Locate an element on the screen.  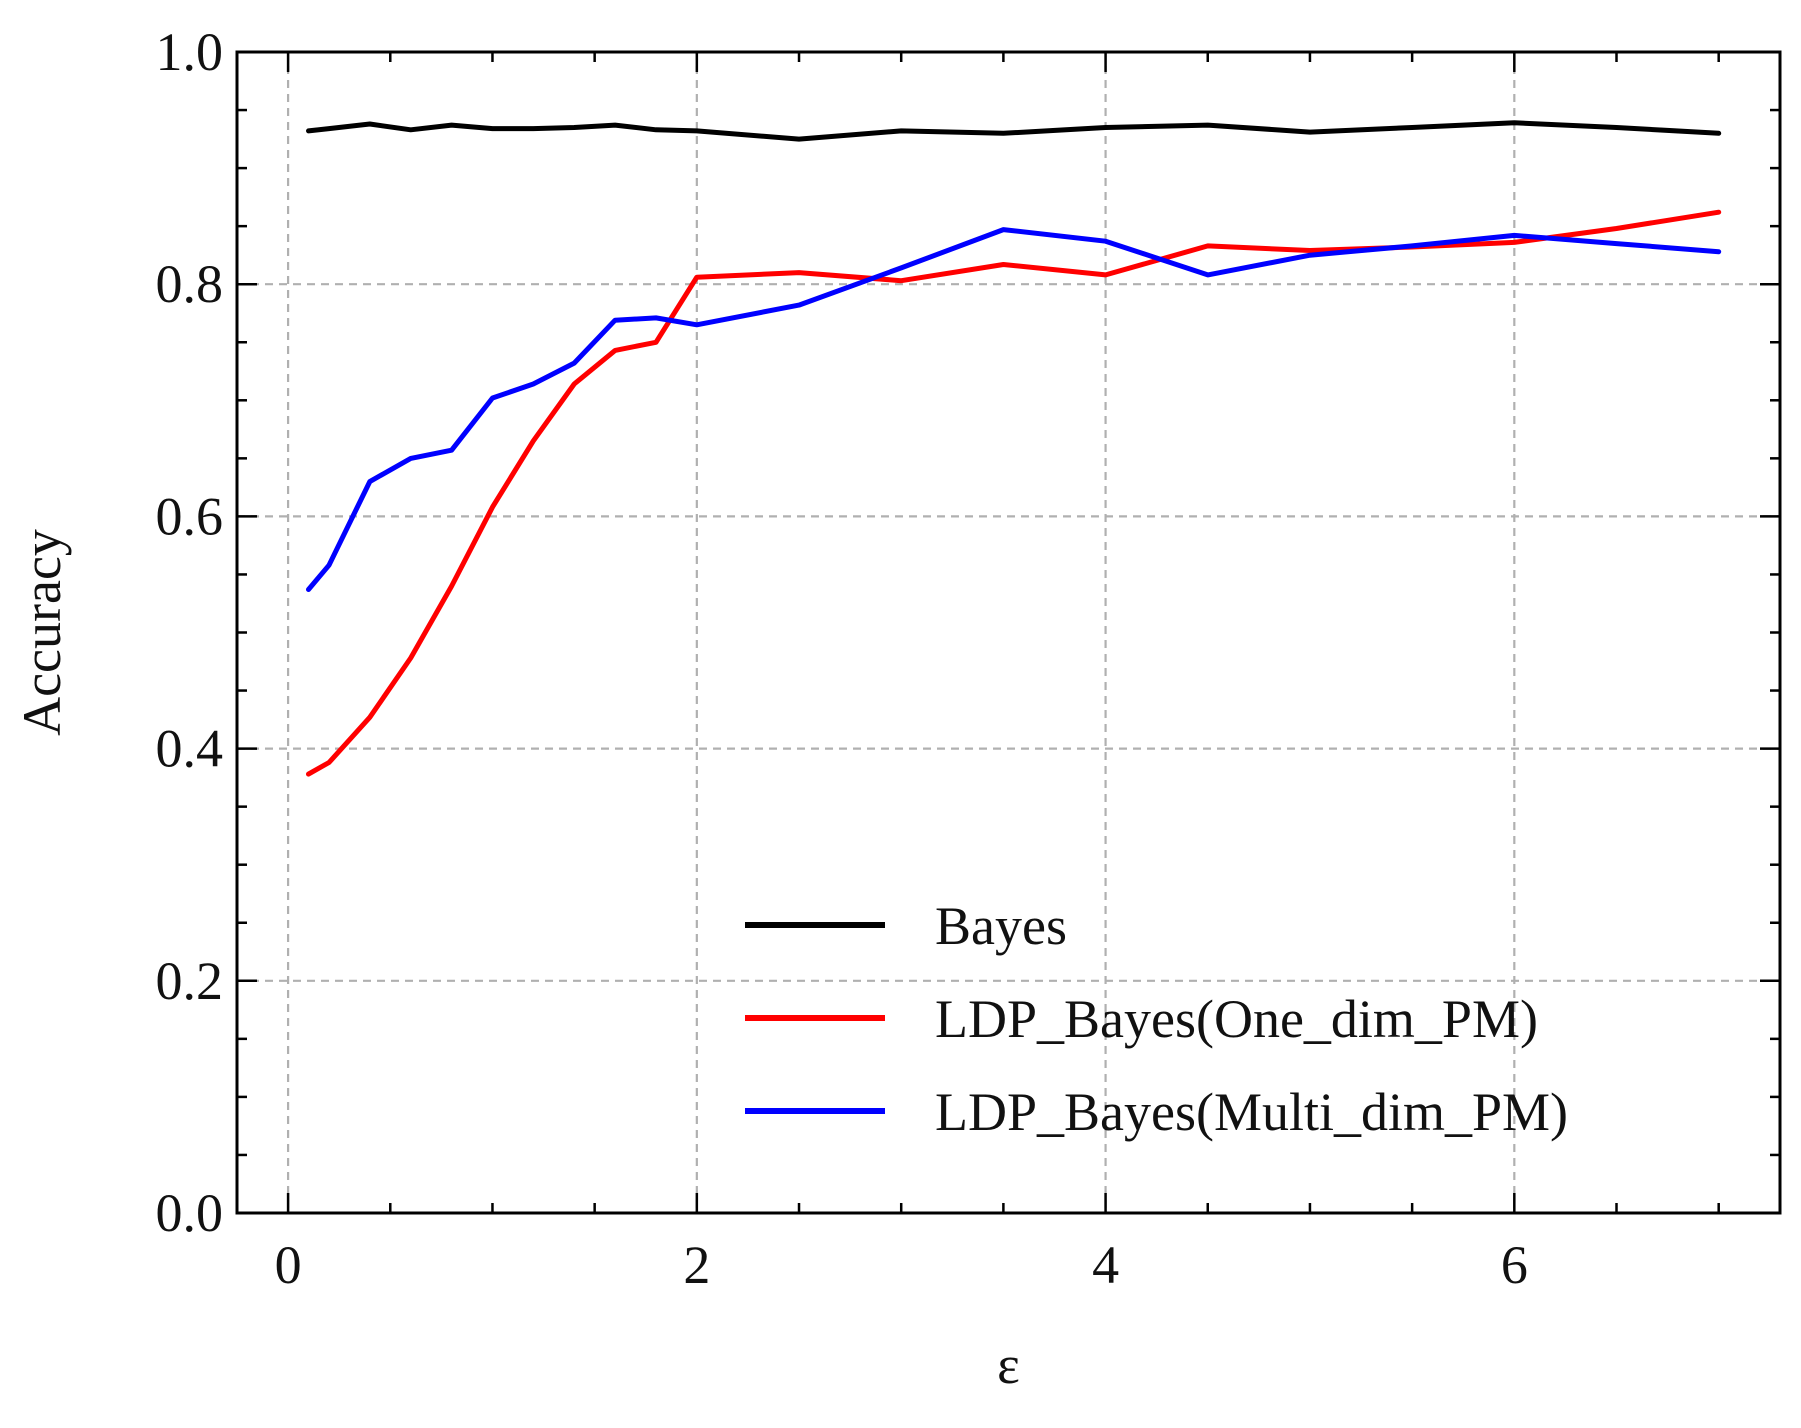
x-tick-label: 6 is located at coordinates (1514, 1265).